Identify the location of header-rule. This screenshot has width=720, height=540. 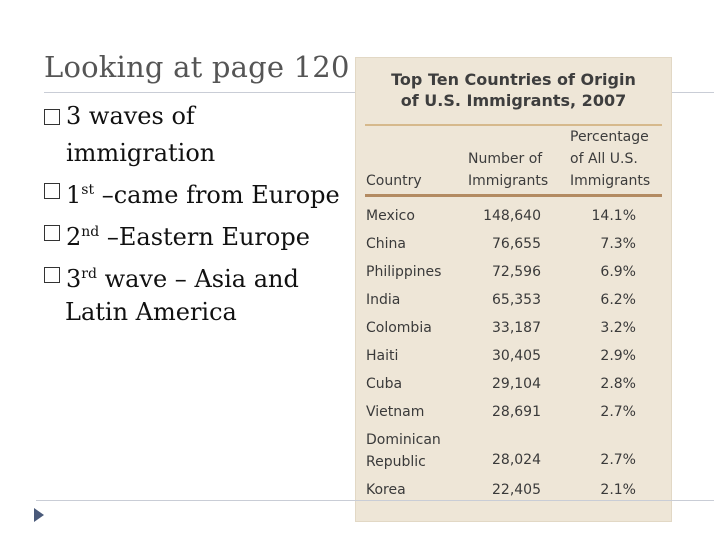
(513, 195).